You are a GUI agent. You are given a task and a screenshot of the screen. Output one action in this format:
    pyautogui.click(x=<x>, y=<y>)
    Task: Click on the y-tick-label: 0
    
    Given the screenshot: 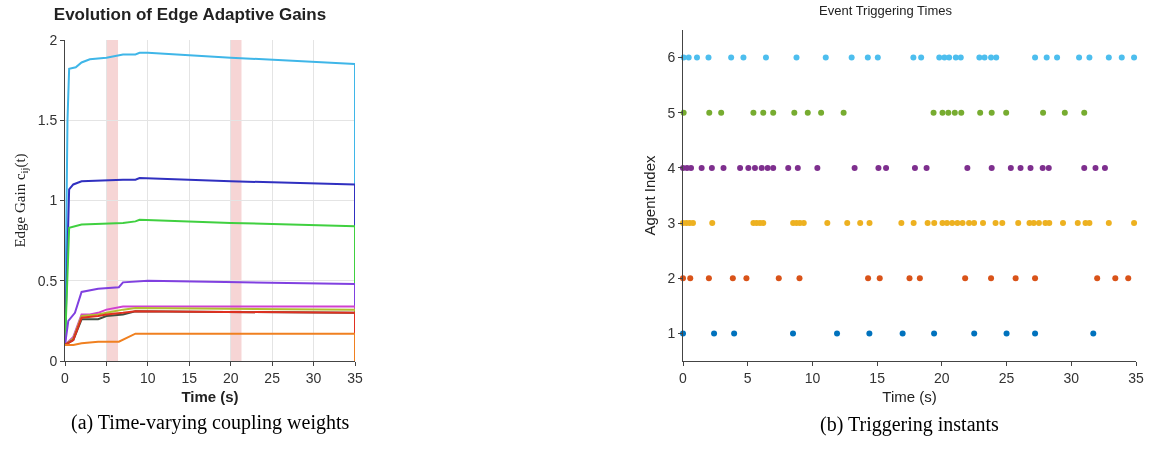 What is the action you would take?
    pyautogui.click(x=53, y=360)
    